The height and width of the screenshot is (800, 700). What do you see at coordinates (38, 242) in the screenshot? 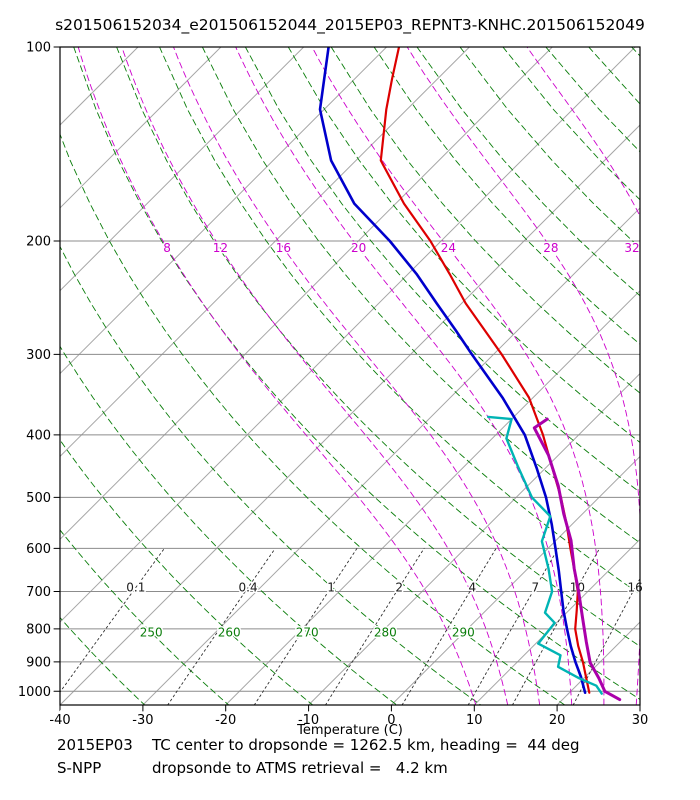
I see `y-tick-label: 200` at bounding box center [38, 242].